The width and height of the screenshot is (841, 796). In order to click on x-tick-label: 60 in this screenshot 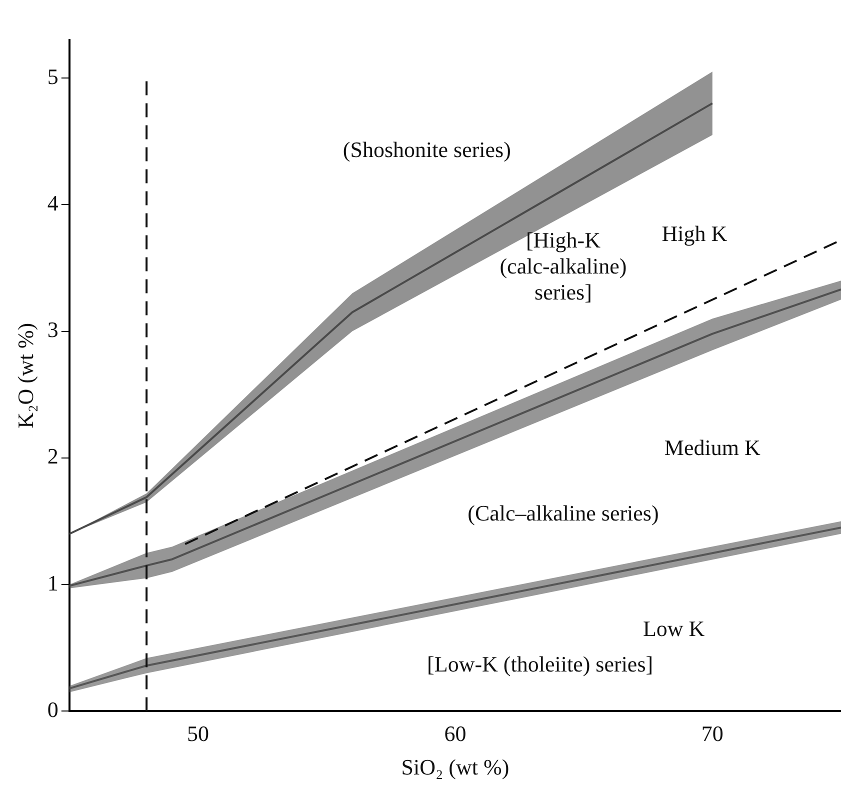, I will do `click(455, 733)`.